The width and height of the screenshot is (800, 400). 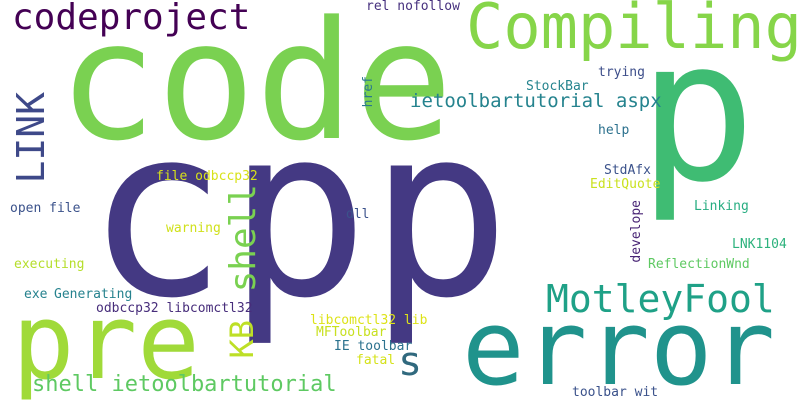 What do you see at coordinates (242, 339) in the screenshot?
I see `word-kb: KB` at bounding box center [242, 339].